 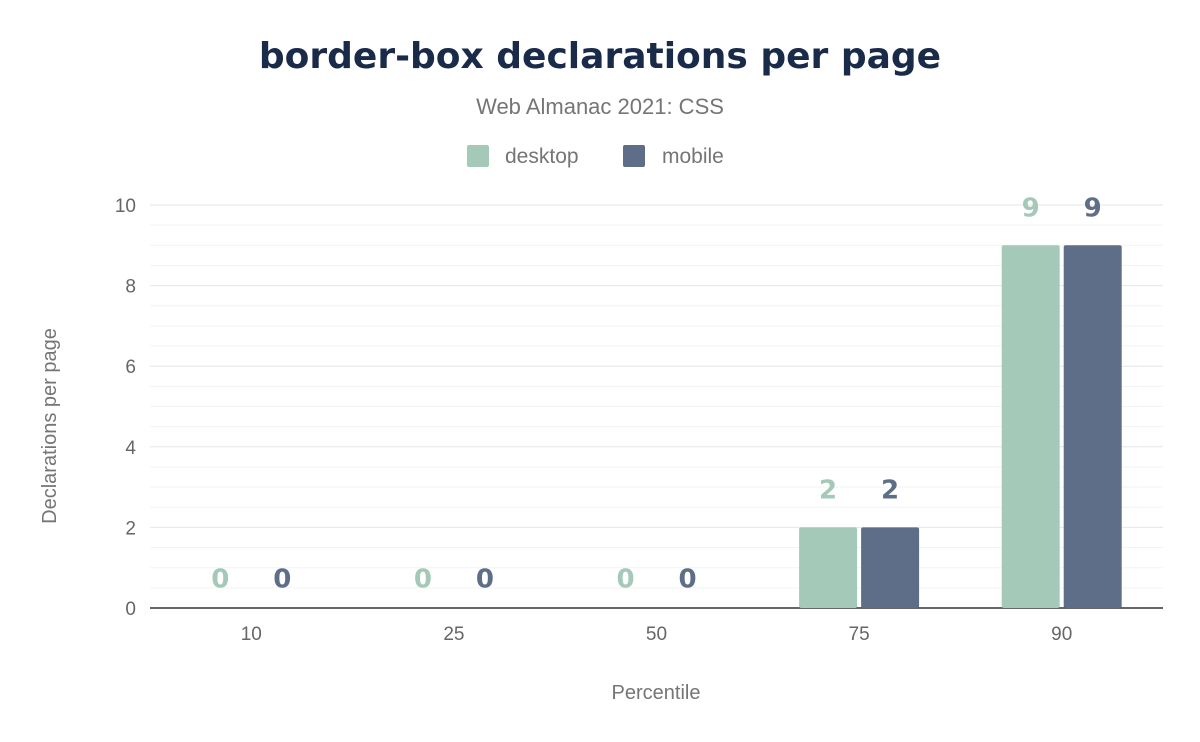 I want to click on legend-label-mobile: mobile, so click(x=693, y=156).